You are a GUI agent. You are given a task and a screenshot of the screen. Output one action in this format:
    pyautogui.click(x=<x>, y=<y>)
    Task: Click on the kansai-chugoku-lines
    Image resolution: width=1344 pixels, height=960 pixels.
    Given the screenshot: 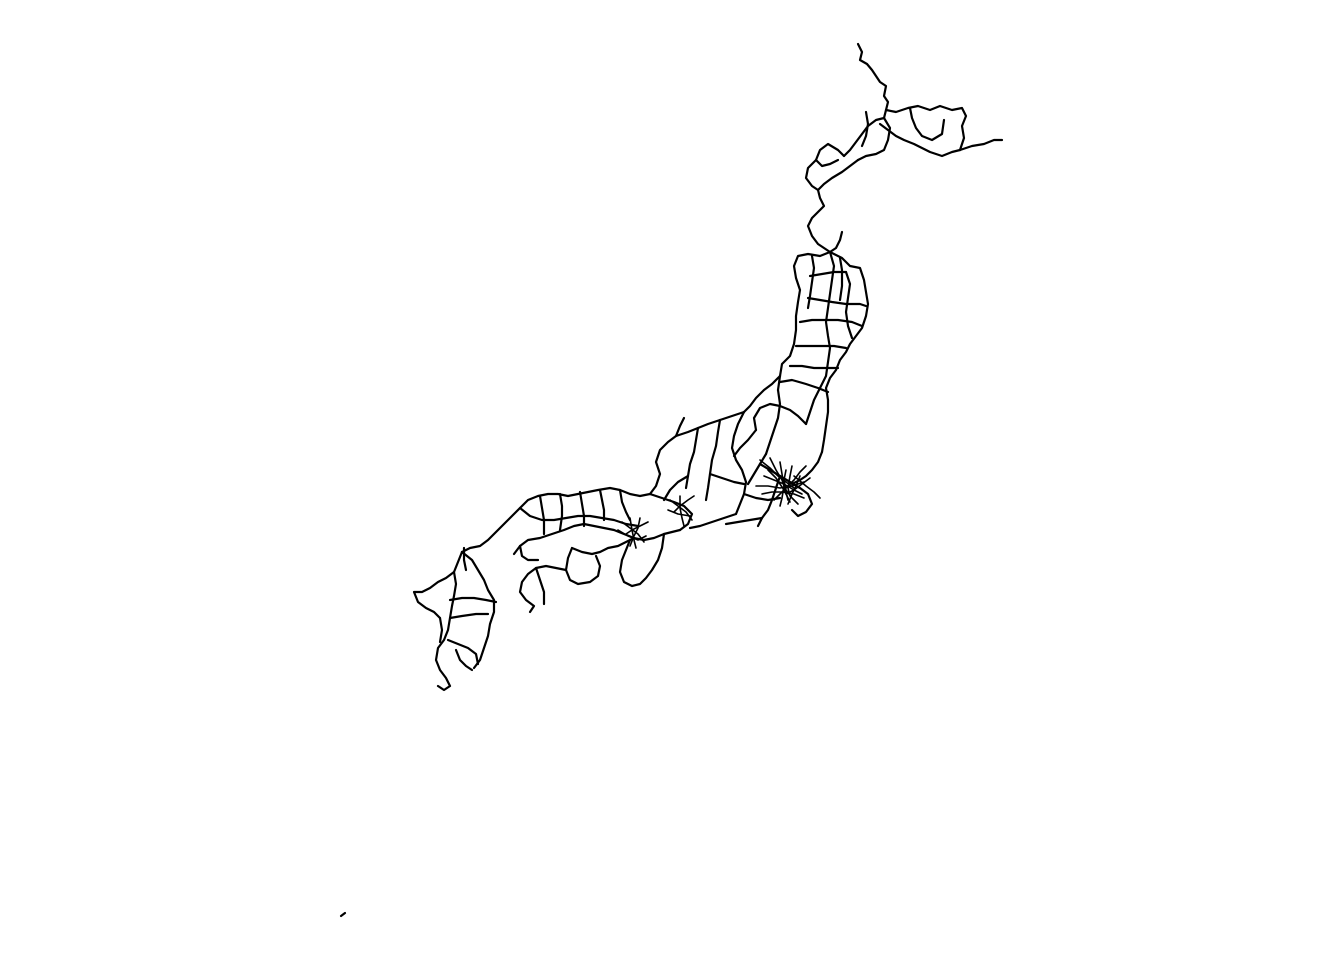 What is the action you would take?
    pyautogui.click(x=571, y=550)
    